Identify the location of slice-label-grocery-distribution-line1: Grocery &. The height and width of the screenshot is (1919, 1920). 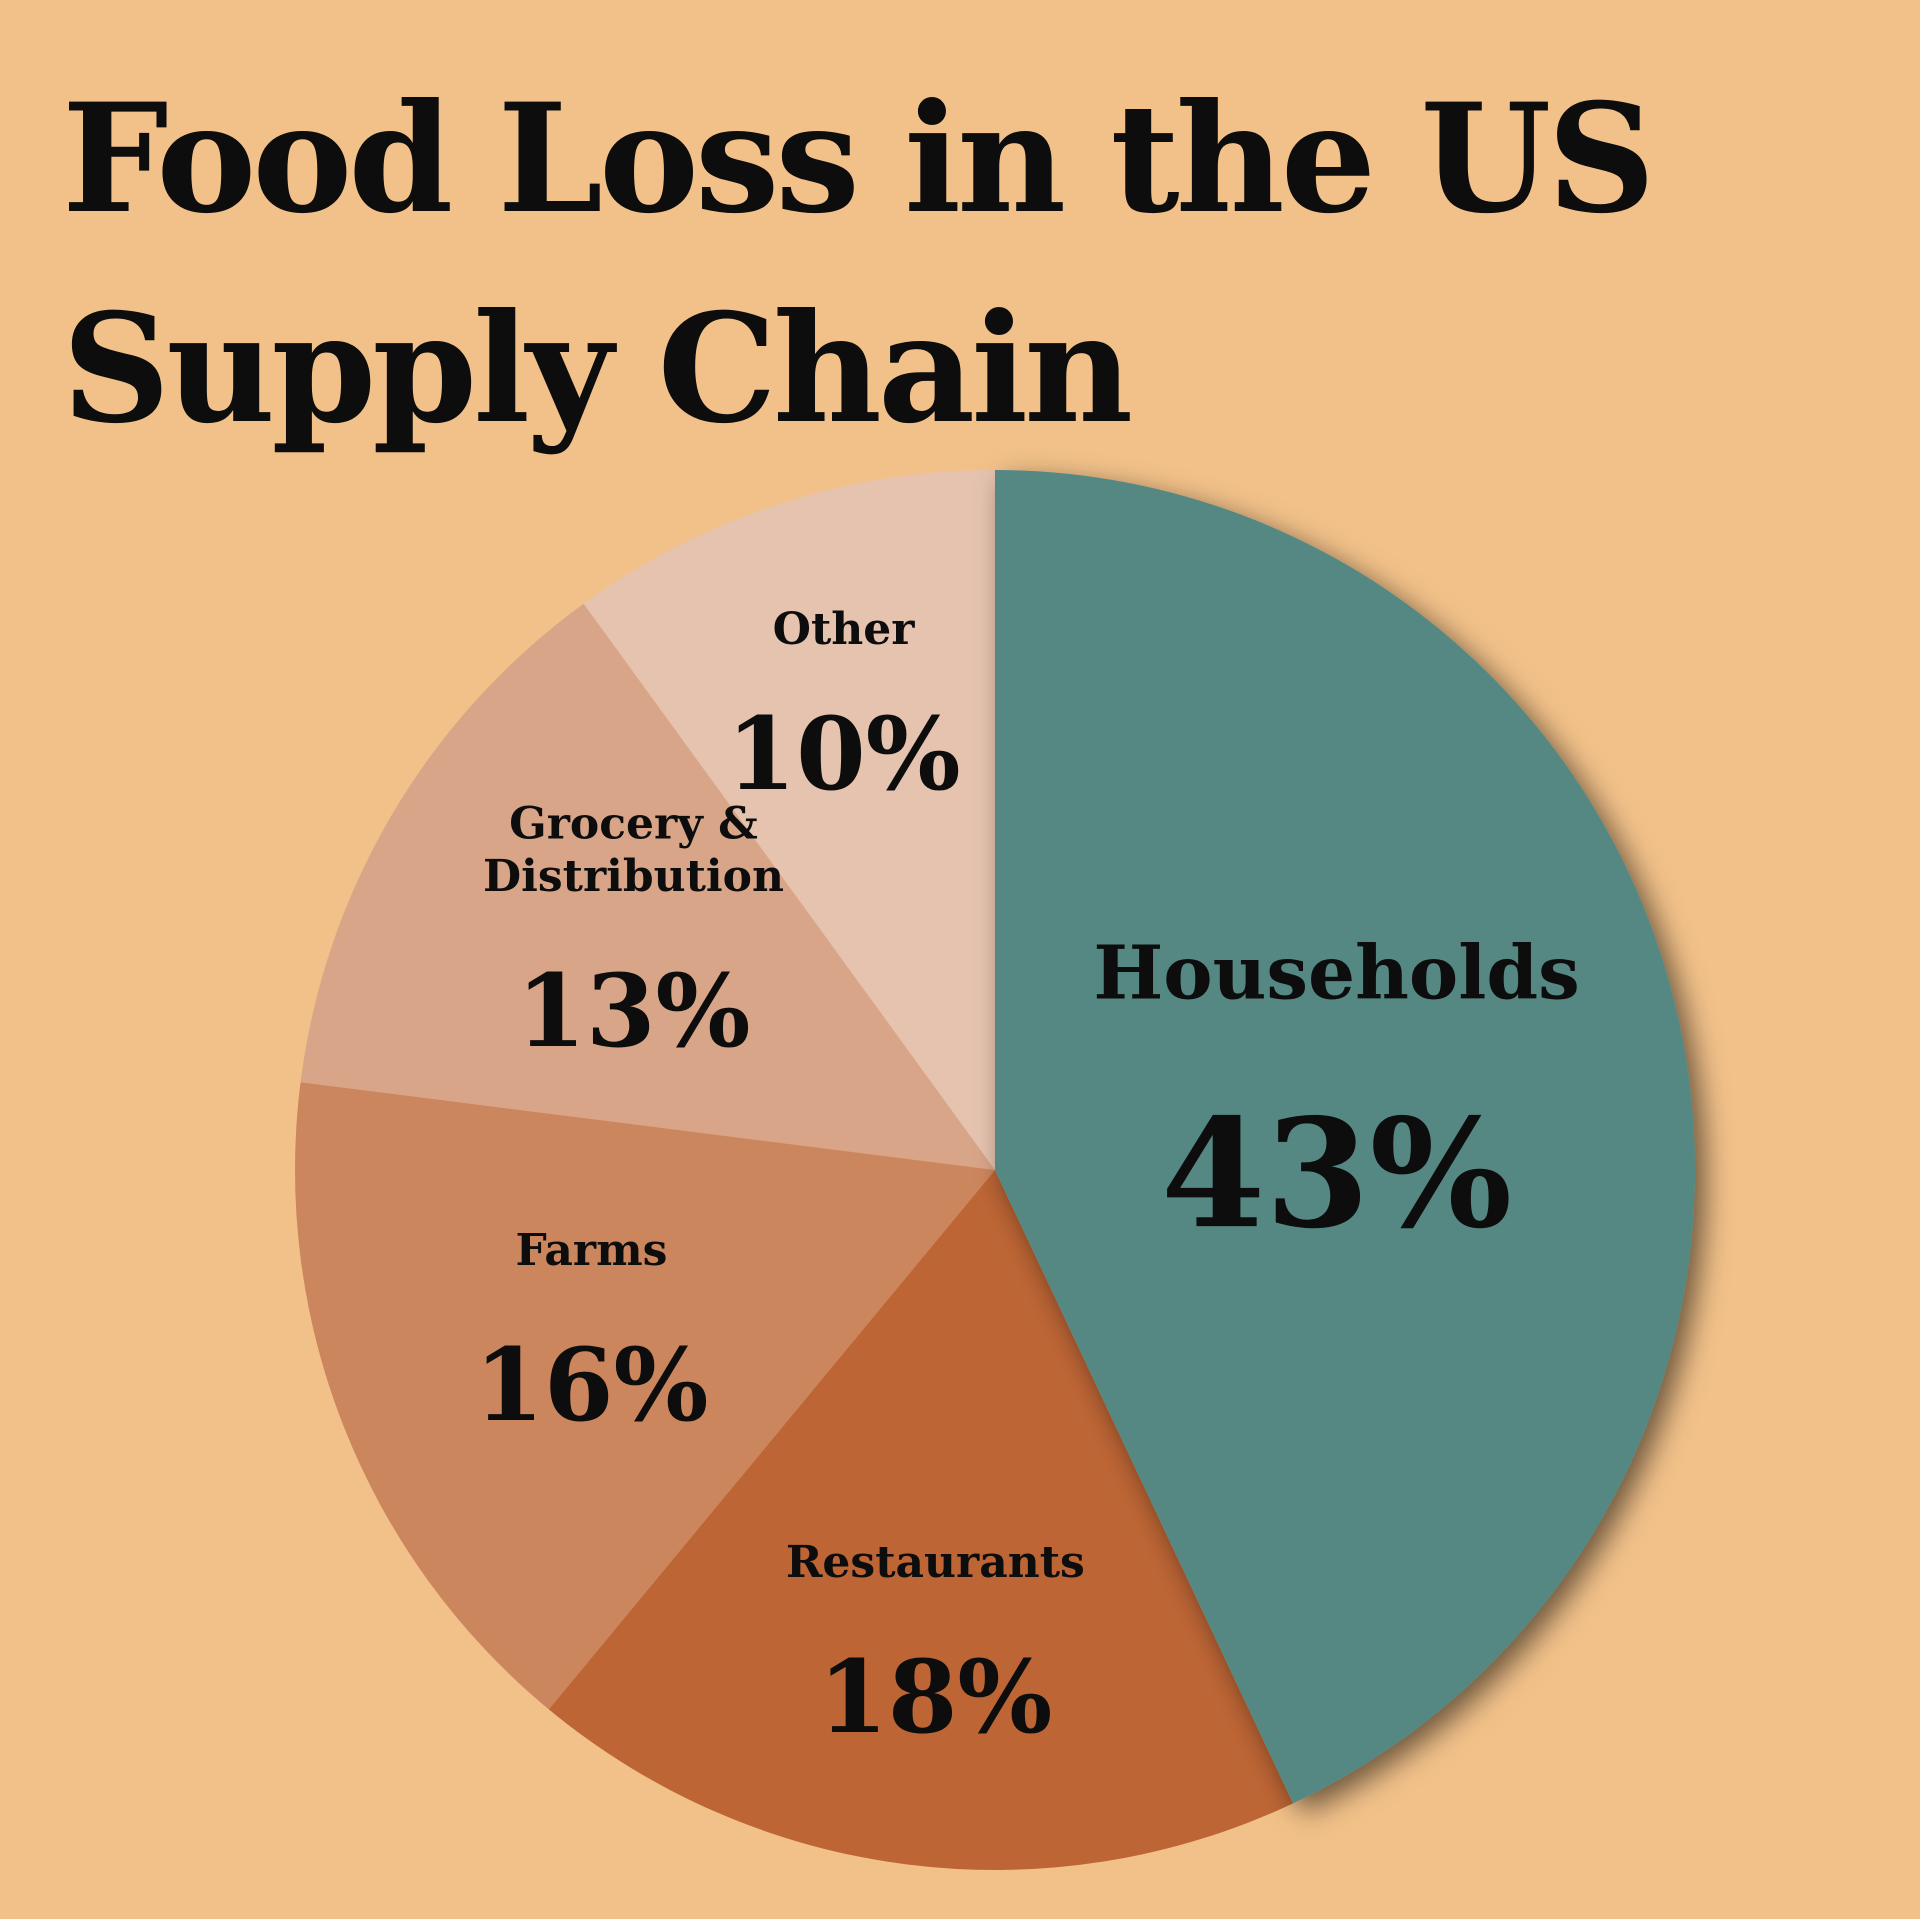
(633, 823).